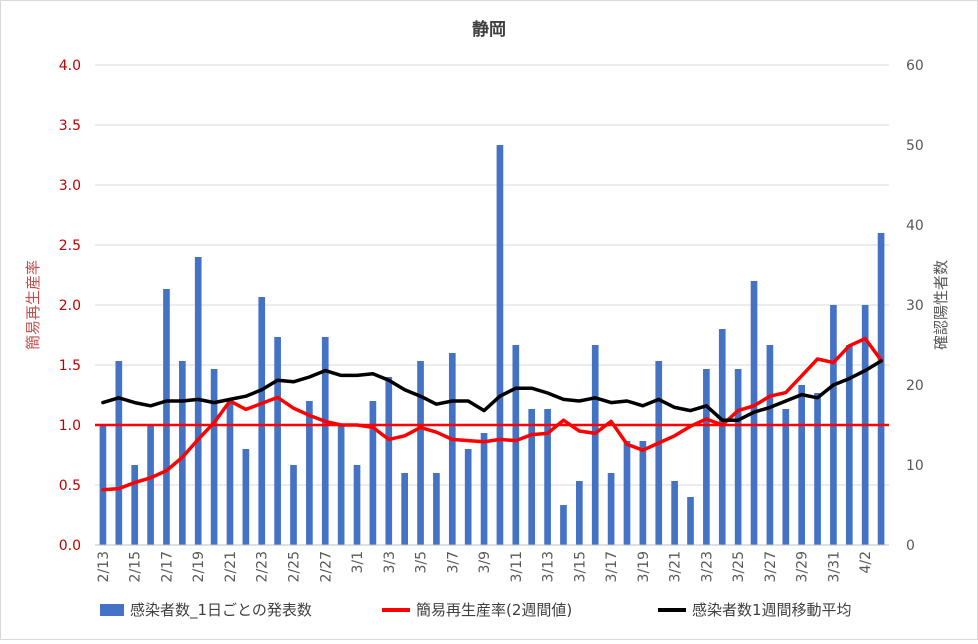 The width and height of the screenshot is (978, 644). I want to click on y-left-tick-label: 3.0, so click(70, 186).